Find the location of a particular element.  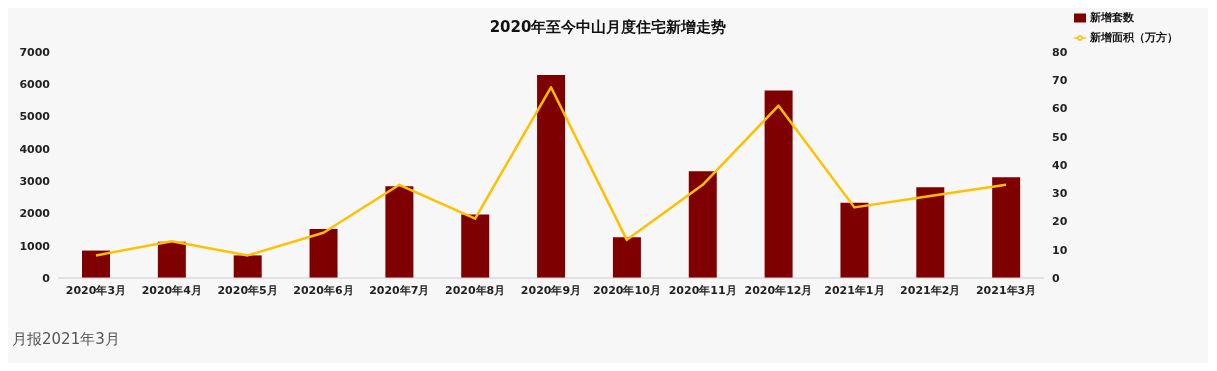

y2-tick-label: 10 is located at coordinates (1060, 250).